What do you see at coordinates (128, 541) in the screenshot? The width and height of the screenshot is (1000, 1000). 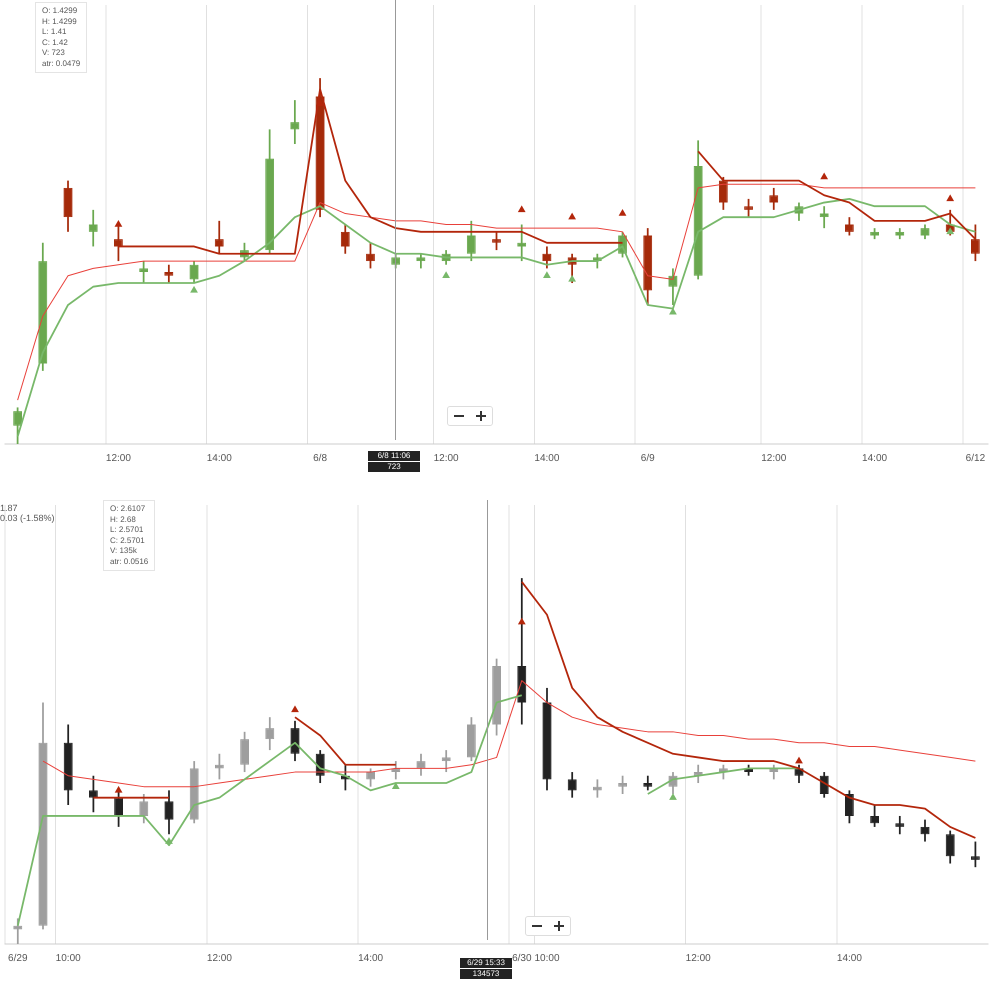 I see `text: C: 2.5701` at bounding box center [128, 541].